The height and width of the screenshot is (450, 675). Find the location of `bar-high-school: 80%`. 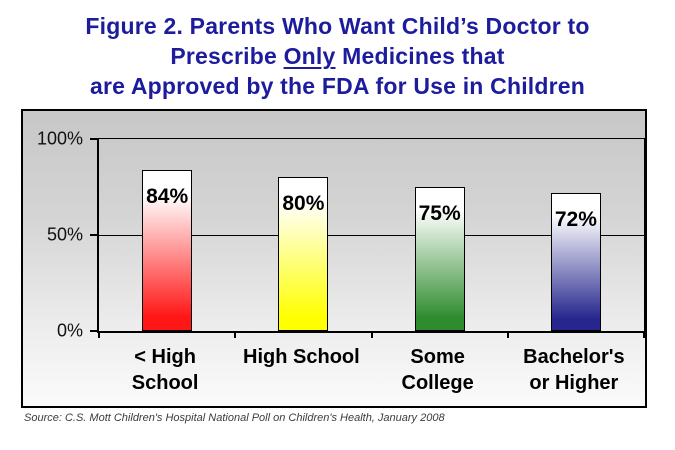

bar-high-school: 80% is located at coordinates (303, 254).